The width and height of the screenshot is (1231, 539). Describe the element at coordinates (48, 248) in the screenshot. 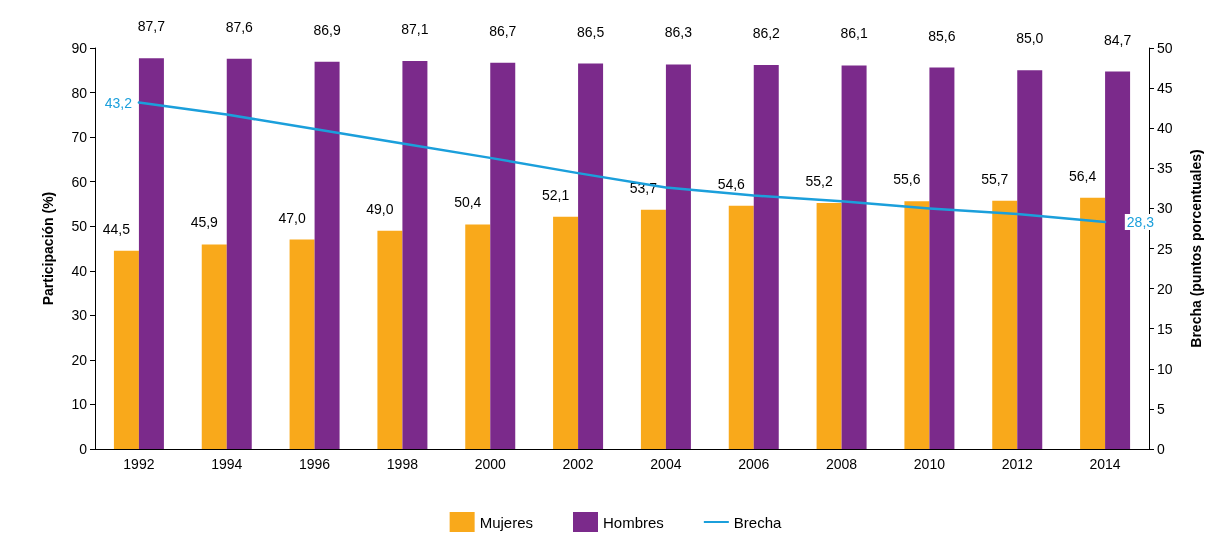

I see `y-axis-title: Participación (%)` at that location.